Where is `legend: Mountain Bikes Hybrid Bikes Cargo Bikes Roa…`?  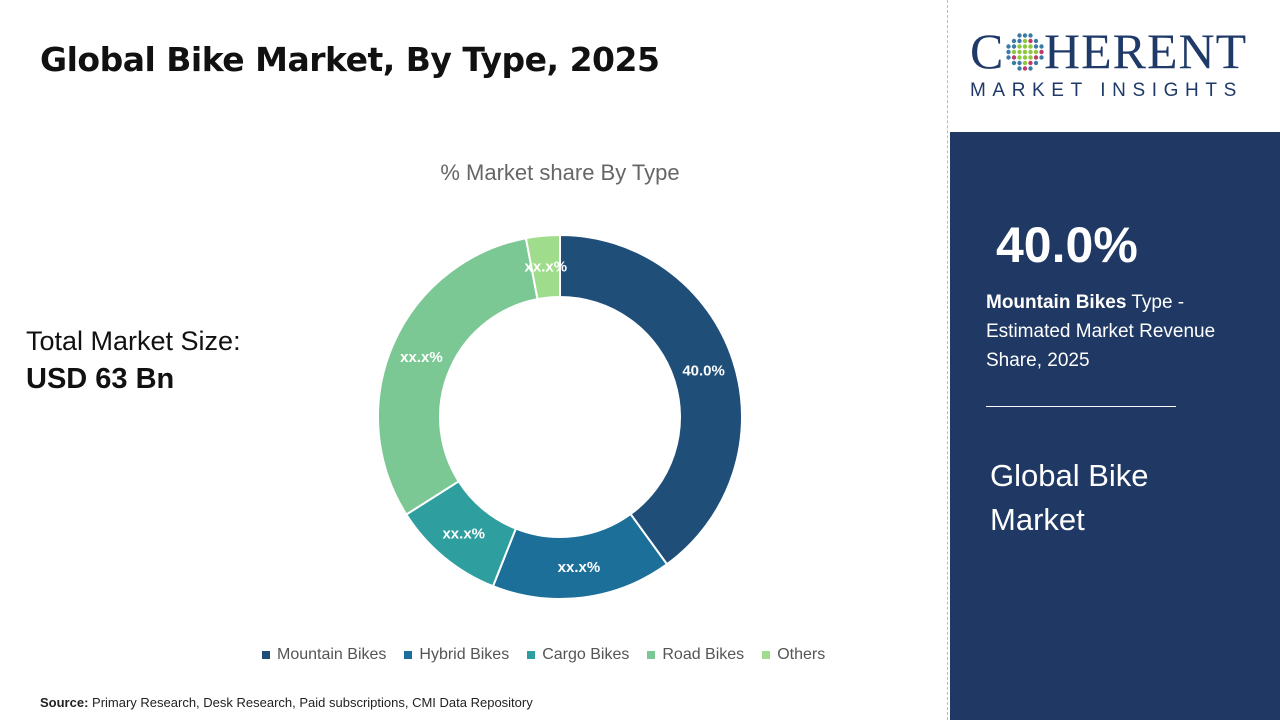 legend: Mountain Bikes Hybrid Bikes Cargo Bikes Roa… is located at coordinates (543, 655).